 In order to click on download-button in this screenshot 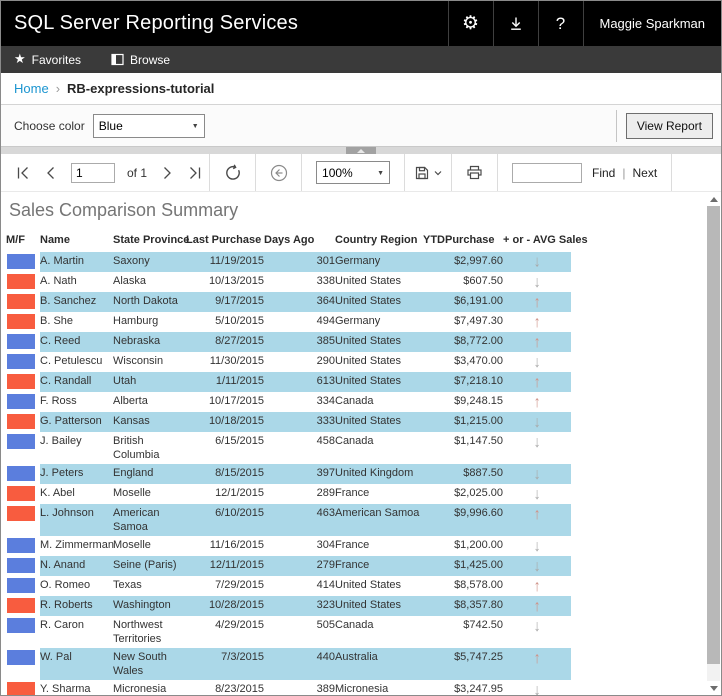, I will do `click(515, 23)`.